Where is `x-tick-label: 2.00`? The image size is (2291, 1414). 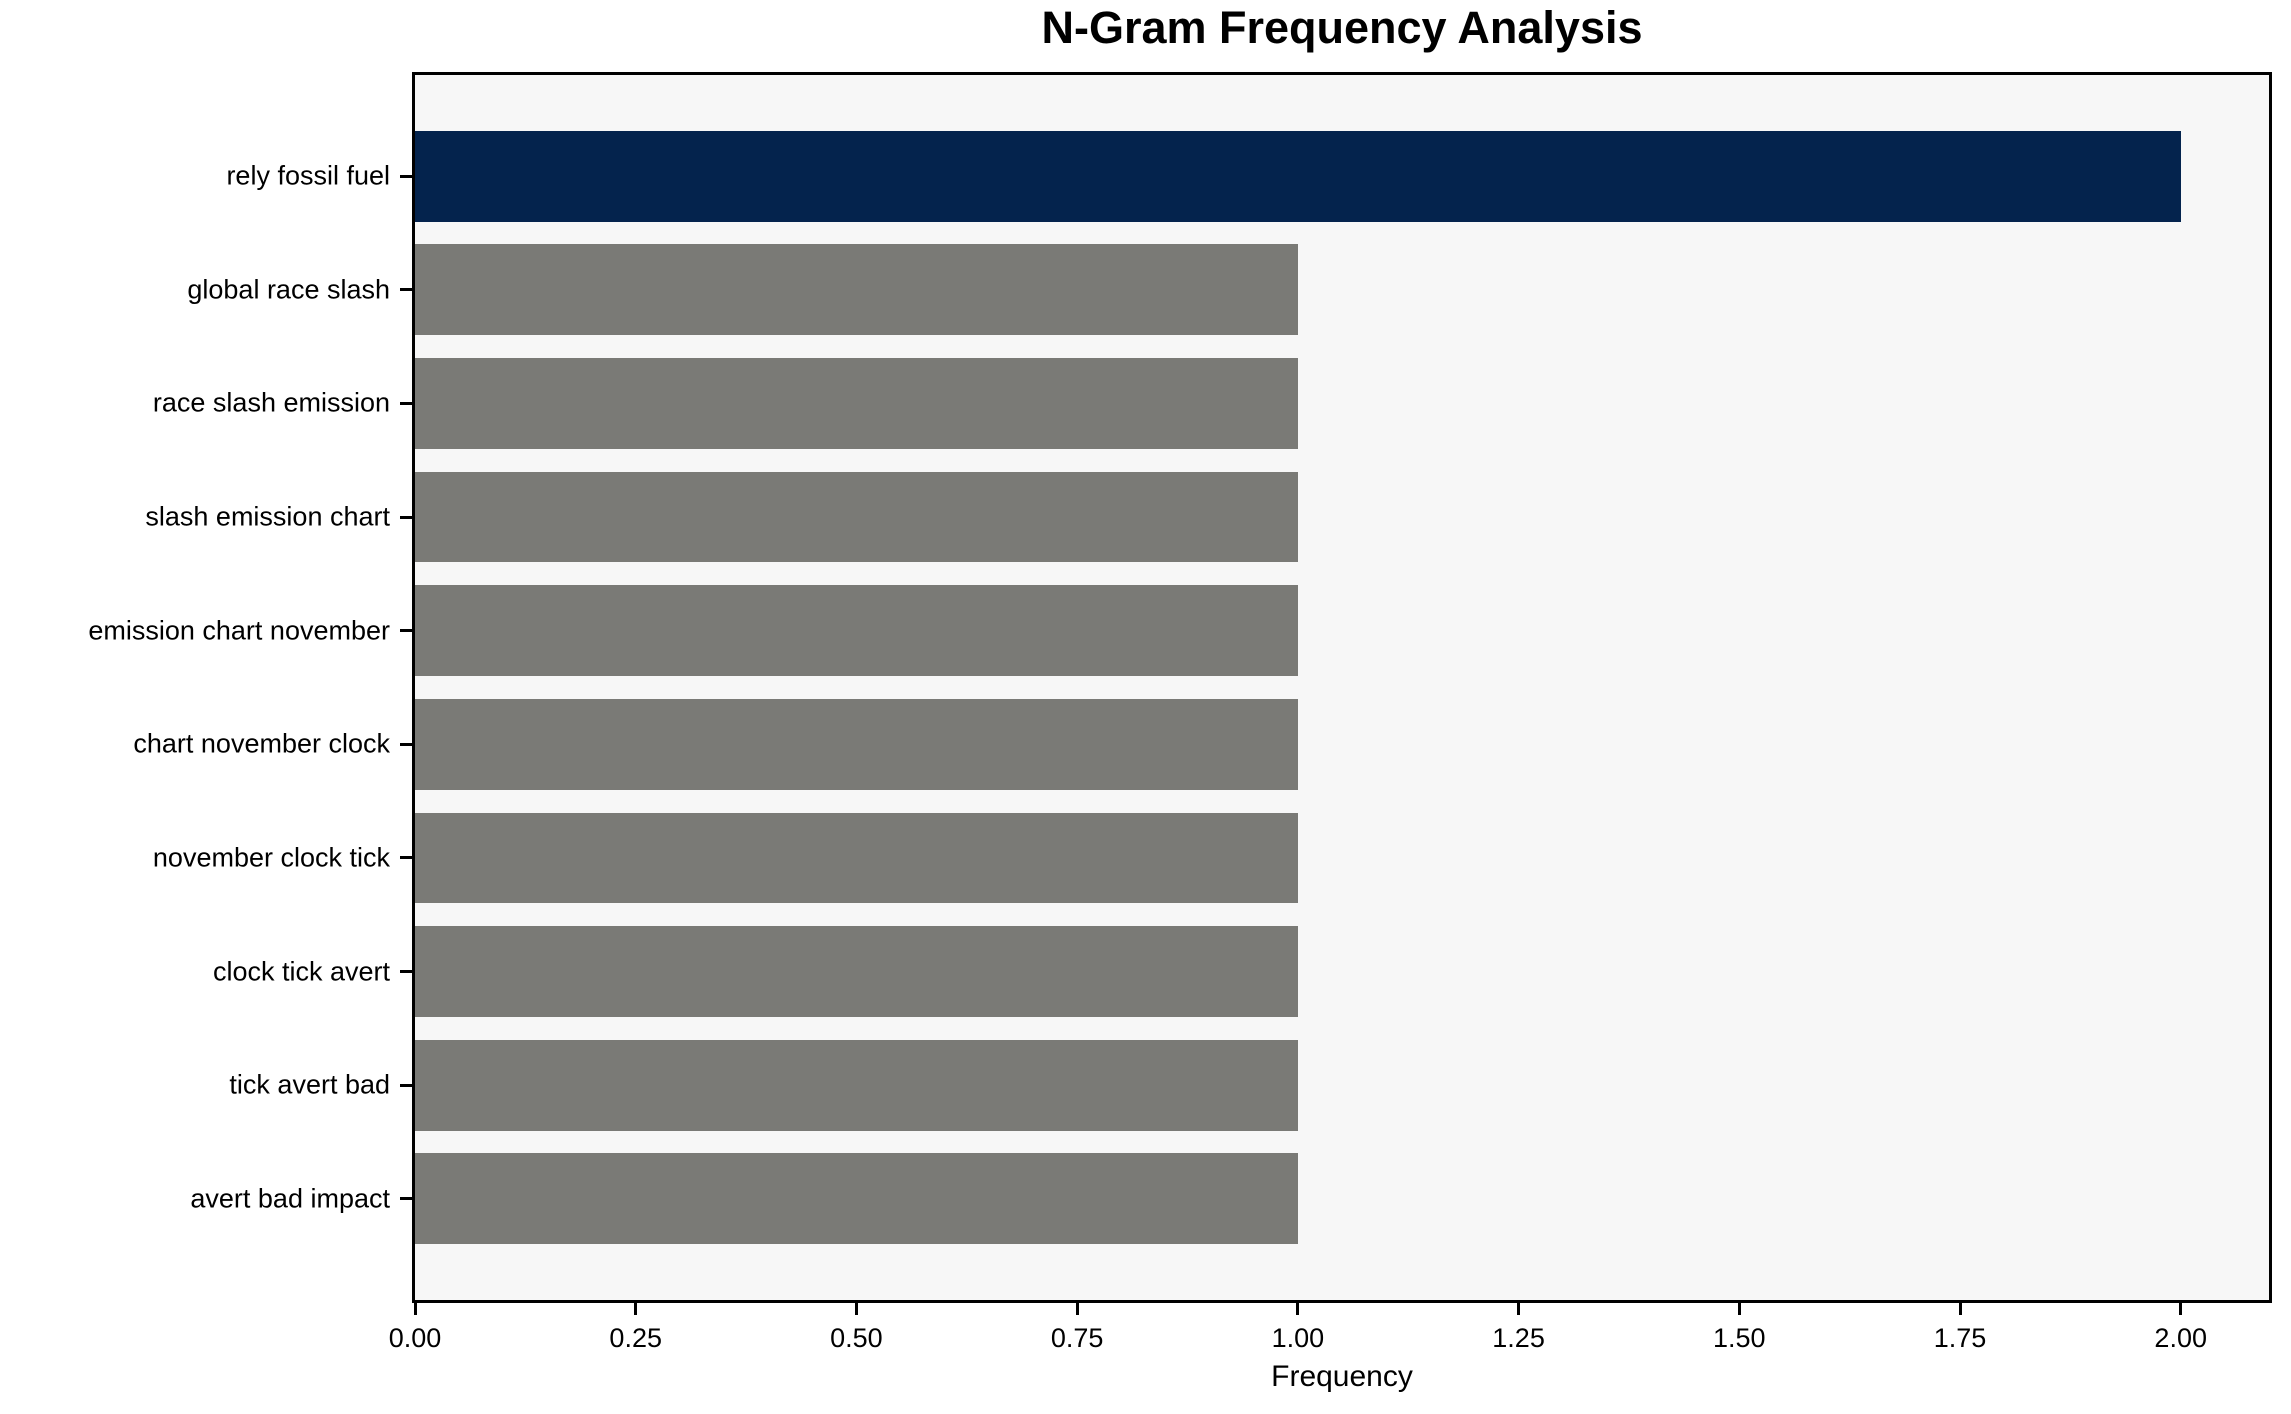
x-tick-label: 2.00 is located at coordinates (2180, 1338).